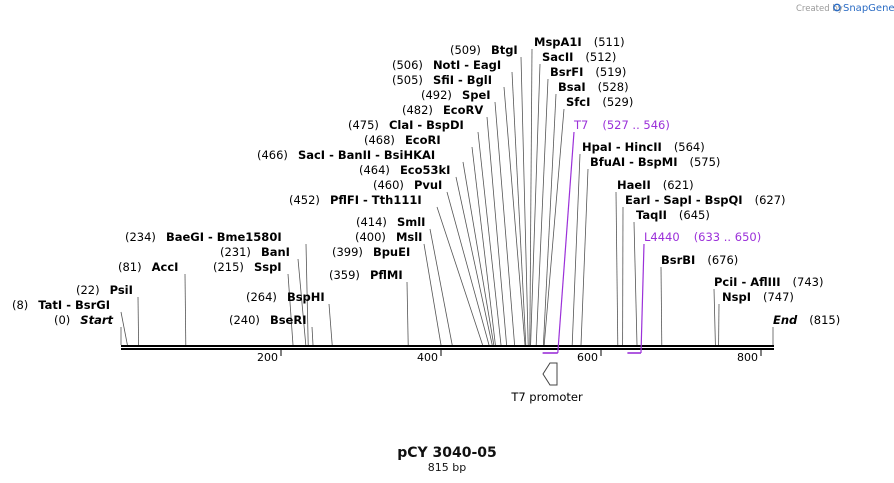  I want to click on site-hpai: HpaI - HincII (564), so click(643, 147).